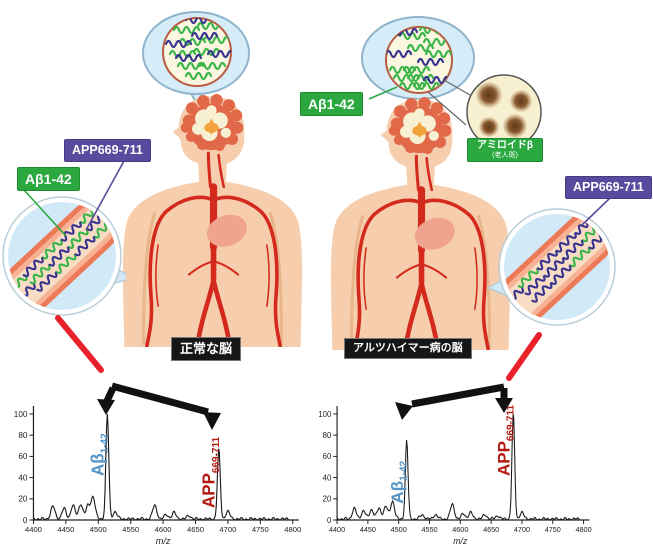  Describe the element at coordinates (608, 187) in the screenshot. I see `app-label-right: APP669-711` at that location.